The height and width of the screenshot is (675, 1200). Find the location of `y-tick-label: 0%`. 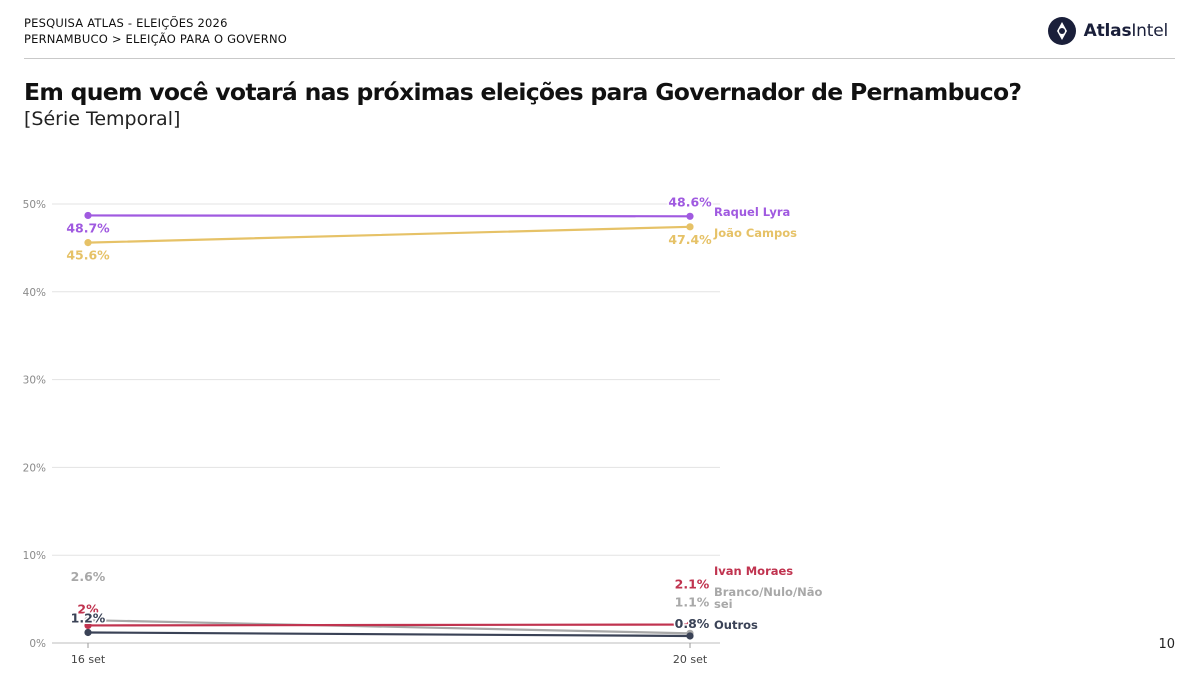

y-tick-label: 0% is located at coordinates (37, 644).